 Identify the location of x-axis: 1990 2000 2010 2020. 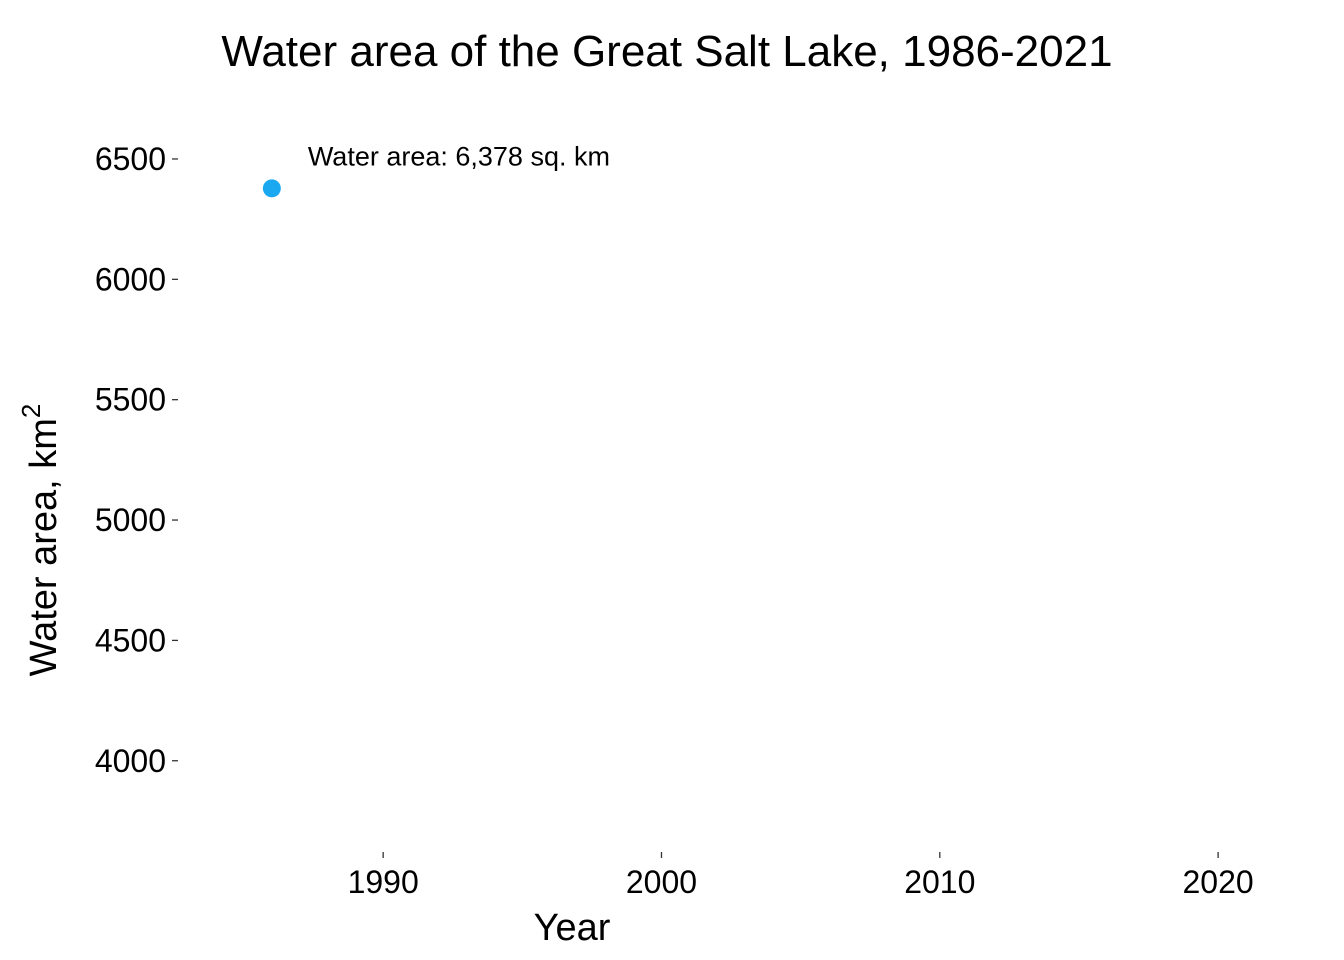
(801, 876).